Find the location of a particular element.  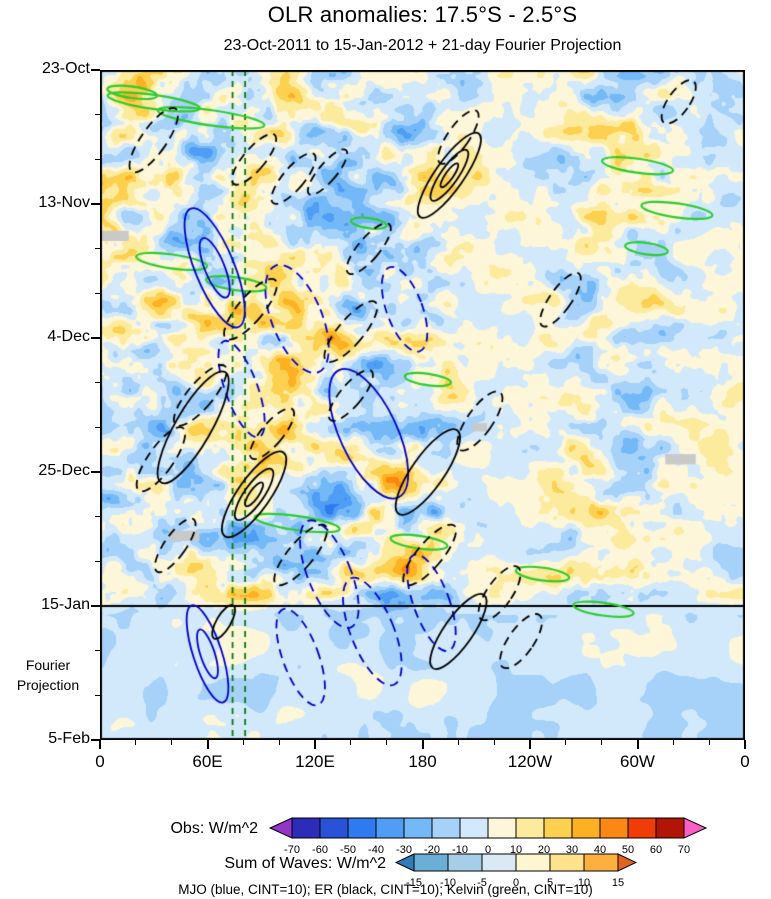

svg-text: 20 is located at coordinates (544, 850).